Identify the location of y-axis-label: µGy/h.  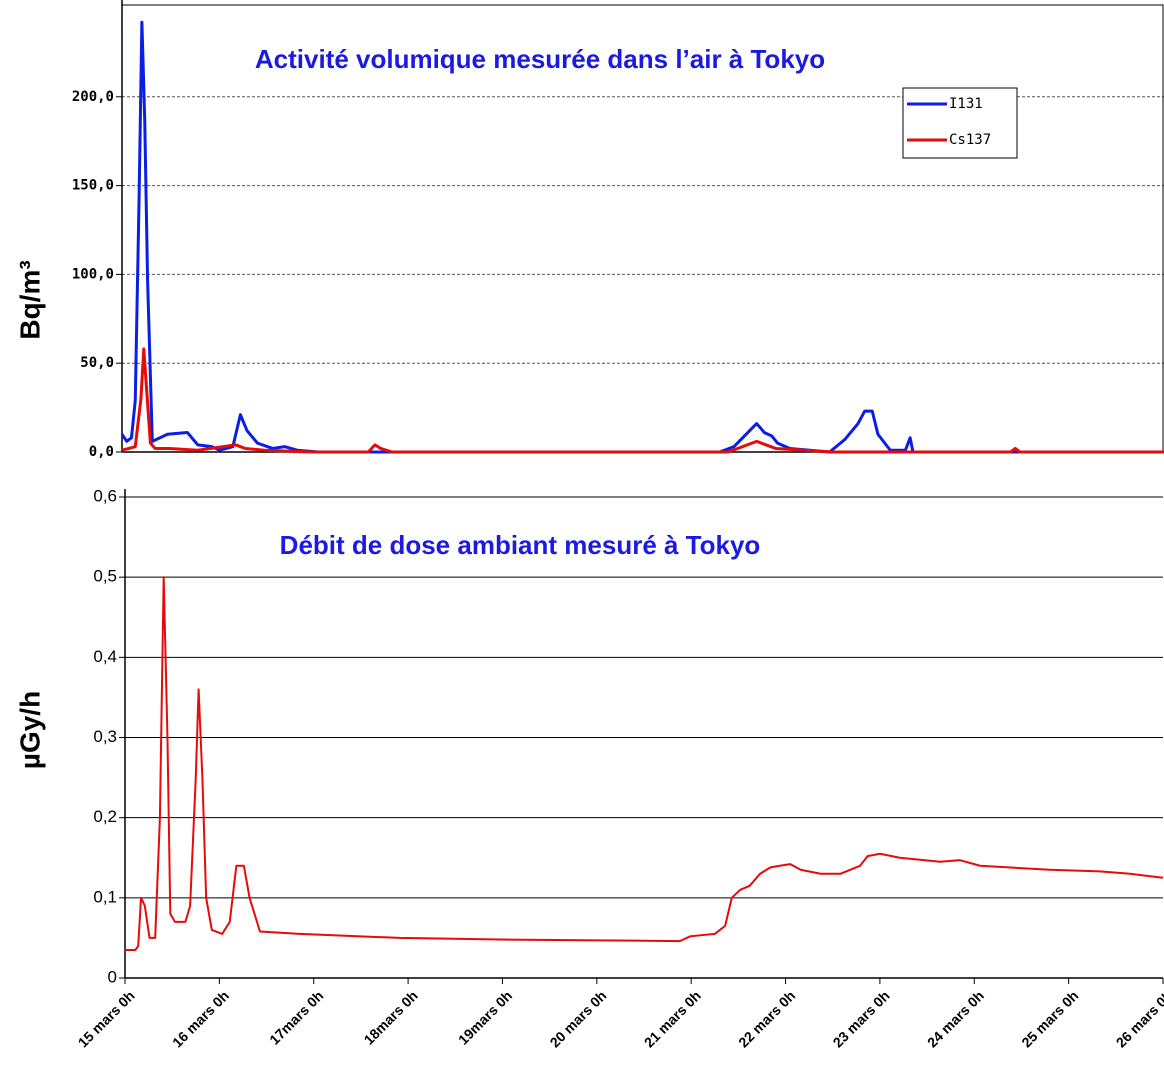
(29, 730).